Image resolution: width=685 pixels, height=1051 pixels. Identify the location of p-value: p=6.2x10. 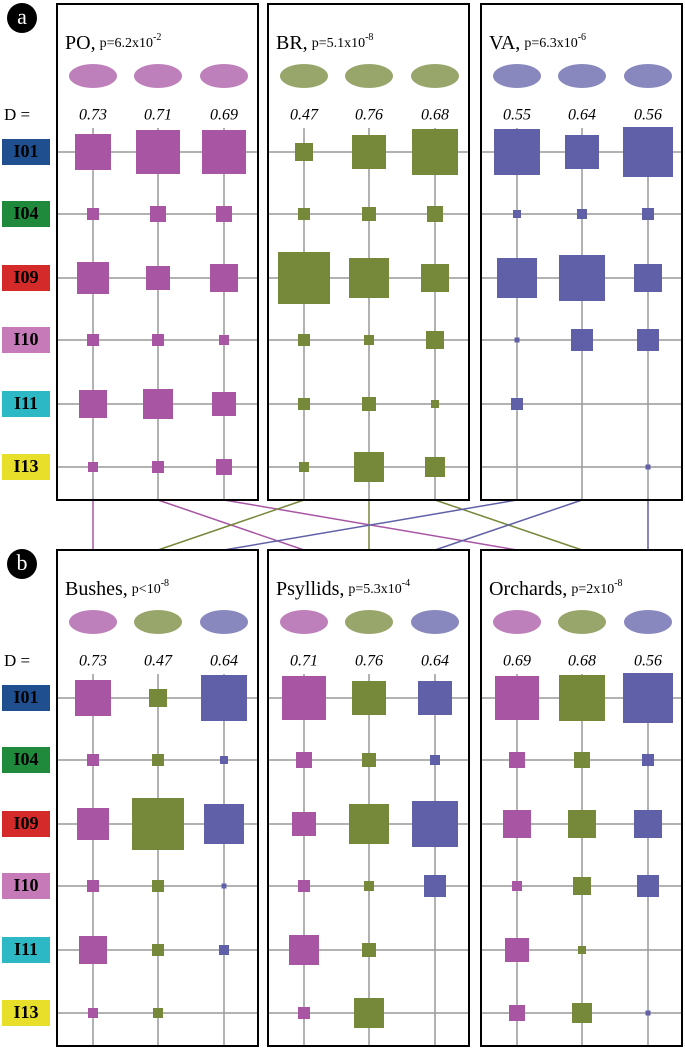
(126, 43).